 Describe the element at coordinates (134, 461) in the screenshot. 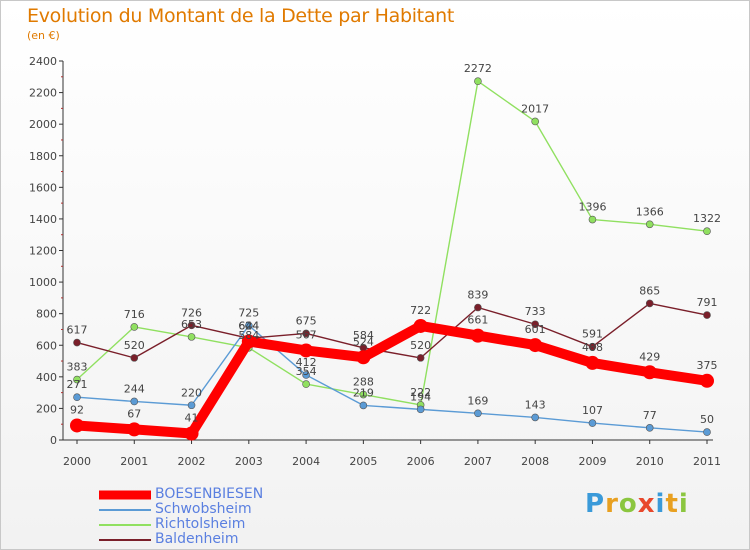

I see `x-tick-label: 2001` at that location.